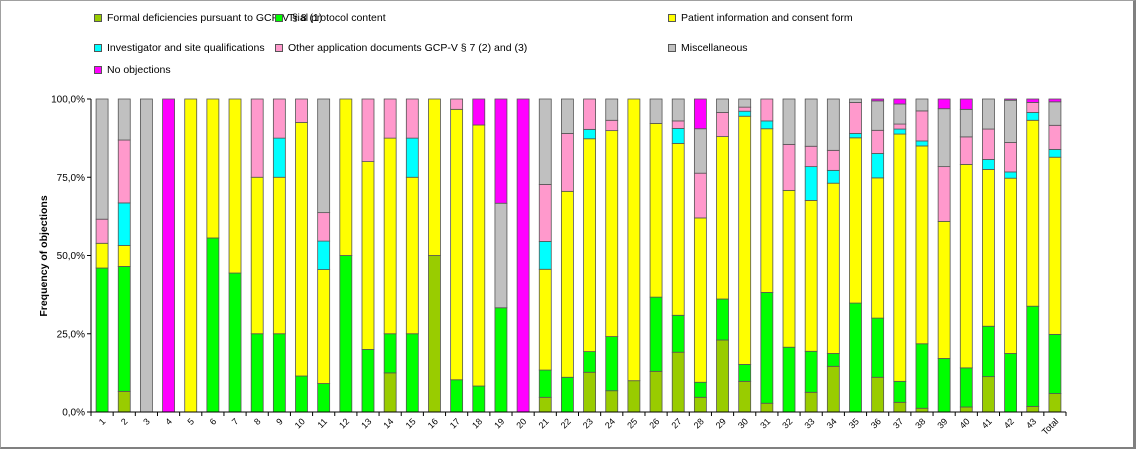 The height and width of the screenshot is (452, 1140). Describe the element at coordinates (1010, 157) in the screenshot. I see `bar-segment-42-other-application-docume` at that location.